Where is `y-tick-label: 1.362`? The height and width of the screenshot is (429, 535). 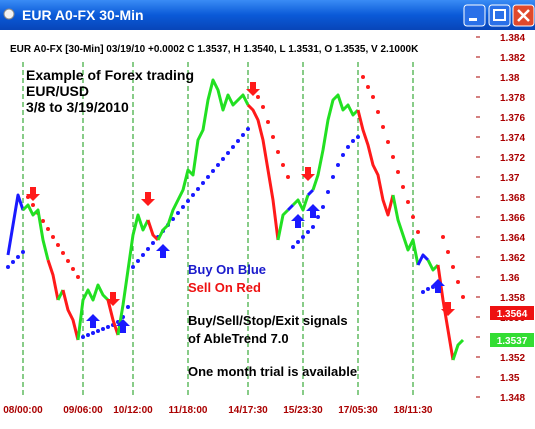 y-tick-label: 1.362 is located at coordinates (512, 258).